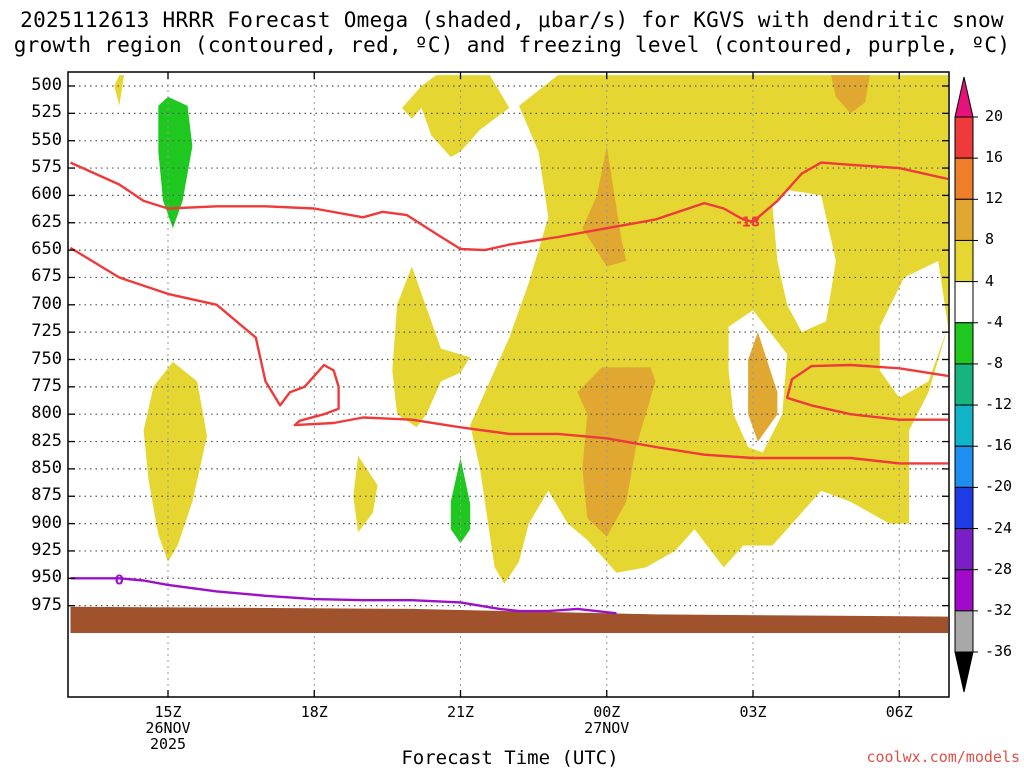 Image resolution: width=1024 pixels, height=768 pixels. What do you see at coordinates (46, 358) in the screenshot?
I see `y-tick-label: 750` at bounding box center [46, 358].